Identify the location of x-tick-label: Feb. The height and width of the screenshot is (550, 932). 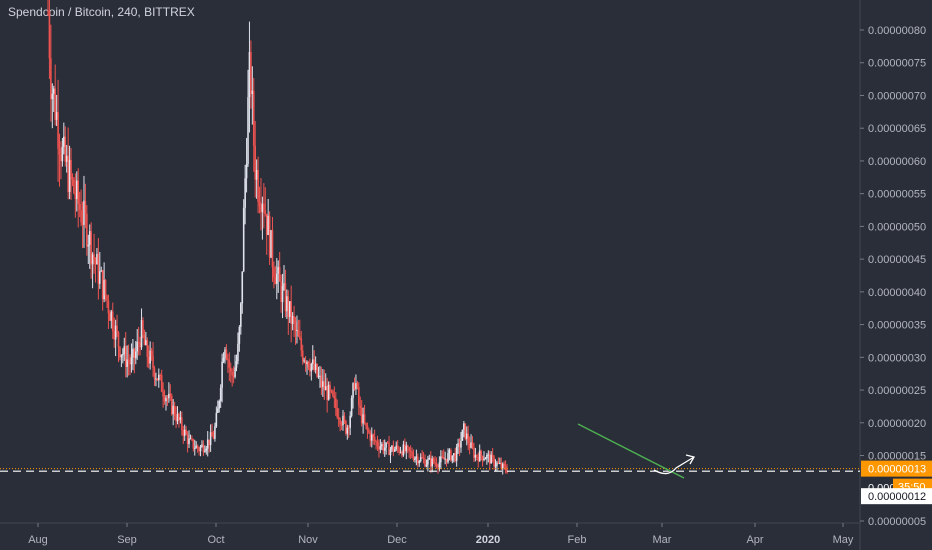
(577, 540).